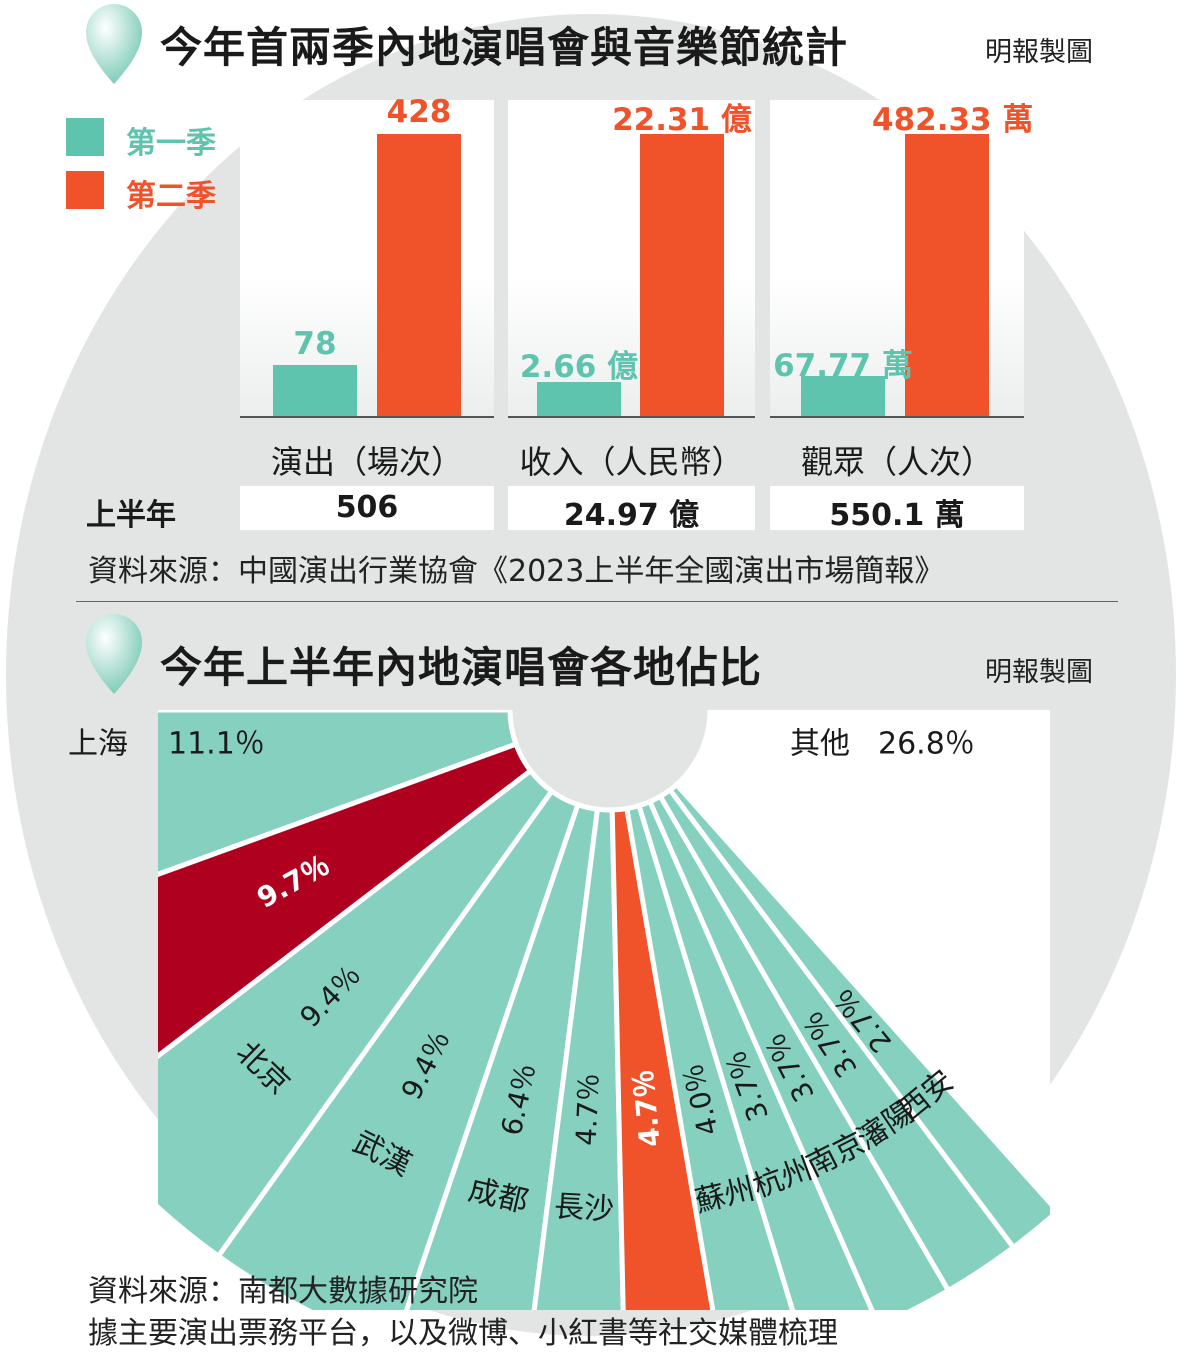 The image size is (1190, 1352). What do you see at coordinates (171, 143) in the screenshot?
I see `legend-label-q1: 第一季` at bounding box center [171, 143].